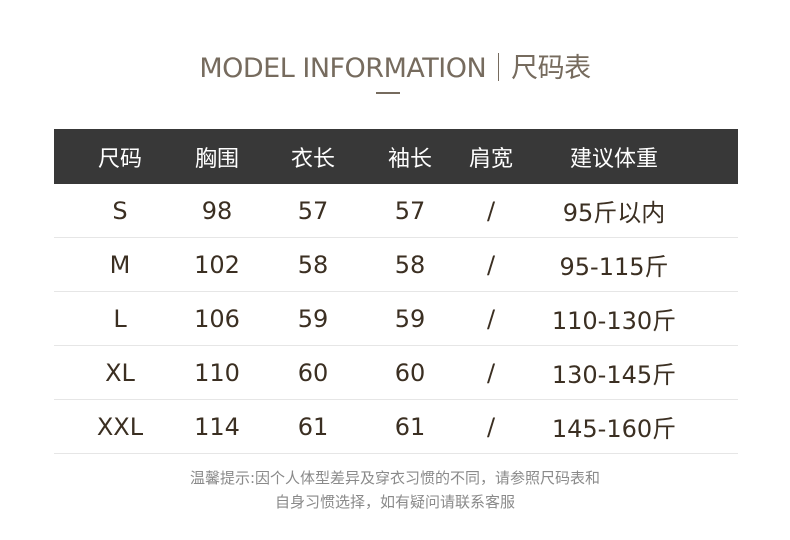 This screenshot has width=790, height=540. Describe the element at coordinates (120, 210) in the screenshot. I see `table-cell: S` at that location.